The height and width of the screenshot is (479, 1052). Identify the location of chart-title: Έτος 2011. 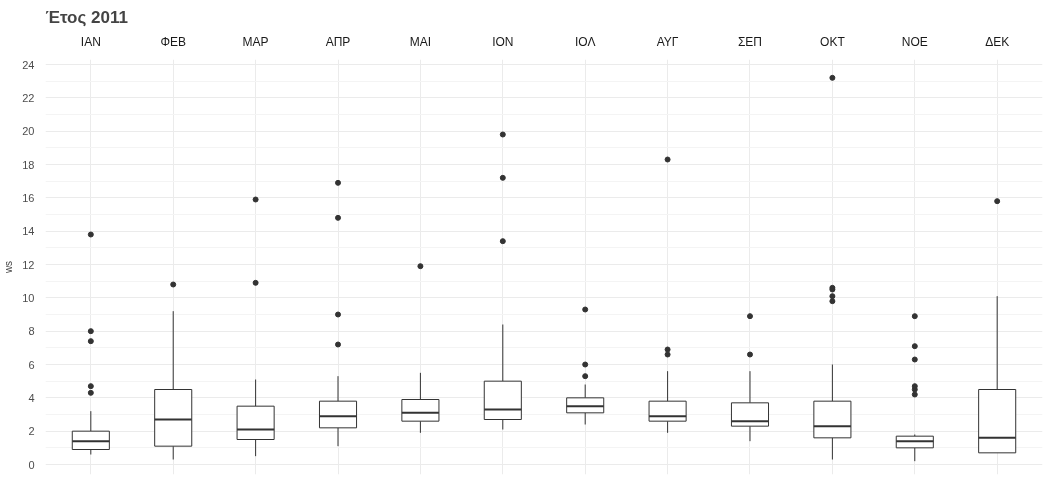
(86, 17).